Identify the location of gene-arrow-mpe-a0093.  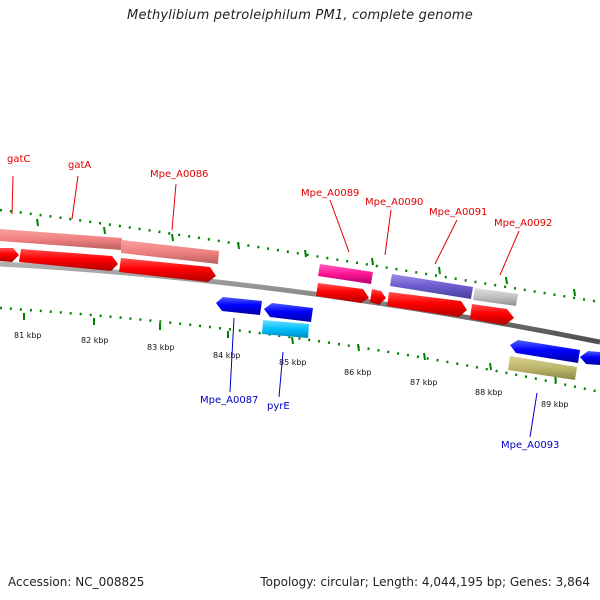
(545, 351).